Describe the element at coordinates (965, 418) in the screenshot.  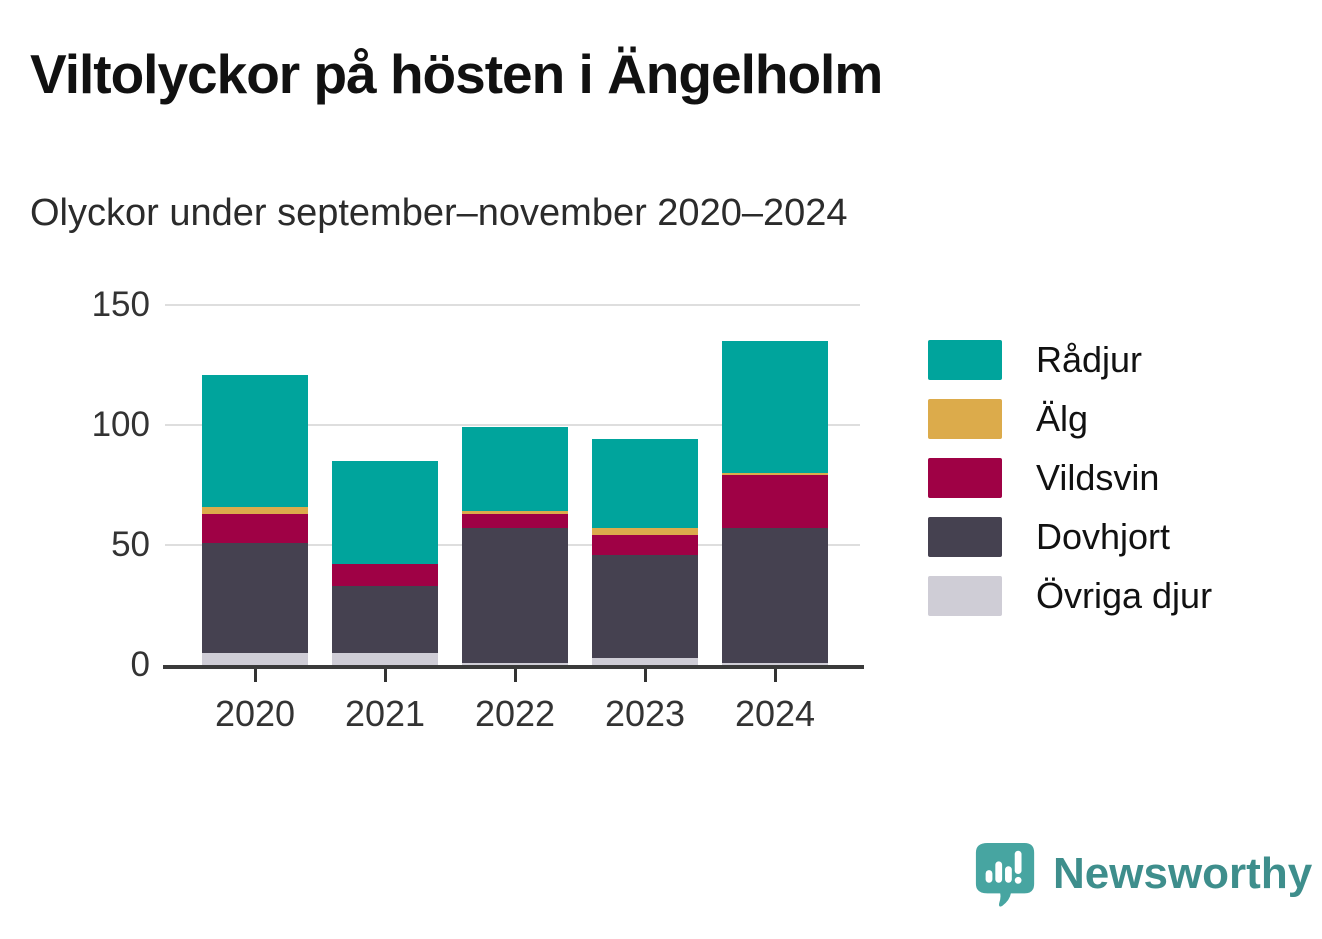
I see `legend-swatch-Älg` at that location.